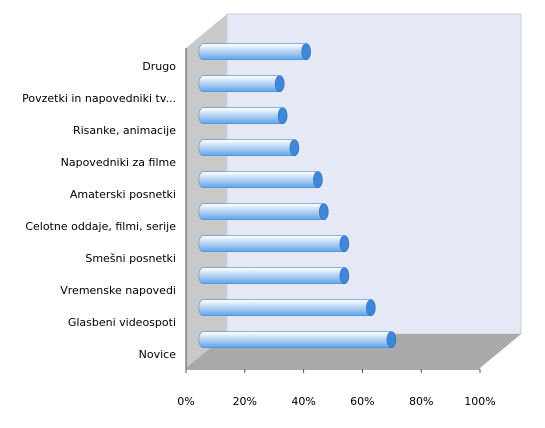 Image resolution: width=545 pixels, height=428 pixels. Describe the element at coordinates (124, 130) in the screenshot. I see `category-label: Risanke, animacije` at that location.